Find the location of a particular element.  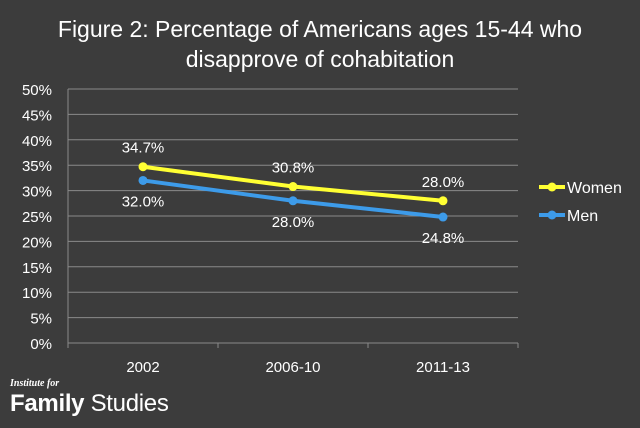

logo-family-studies: Family Studies is located at coordinates (89, 404).